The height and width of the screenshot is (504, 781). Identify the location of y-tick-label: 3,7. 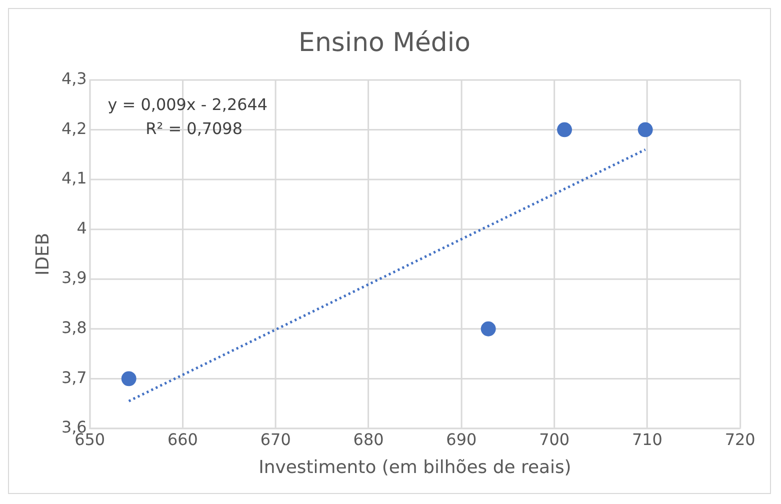
(74, 377).